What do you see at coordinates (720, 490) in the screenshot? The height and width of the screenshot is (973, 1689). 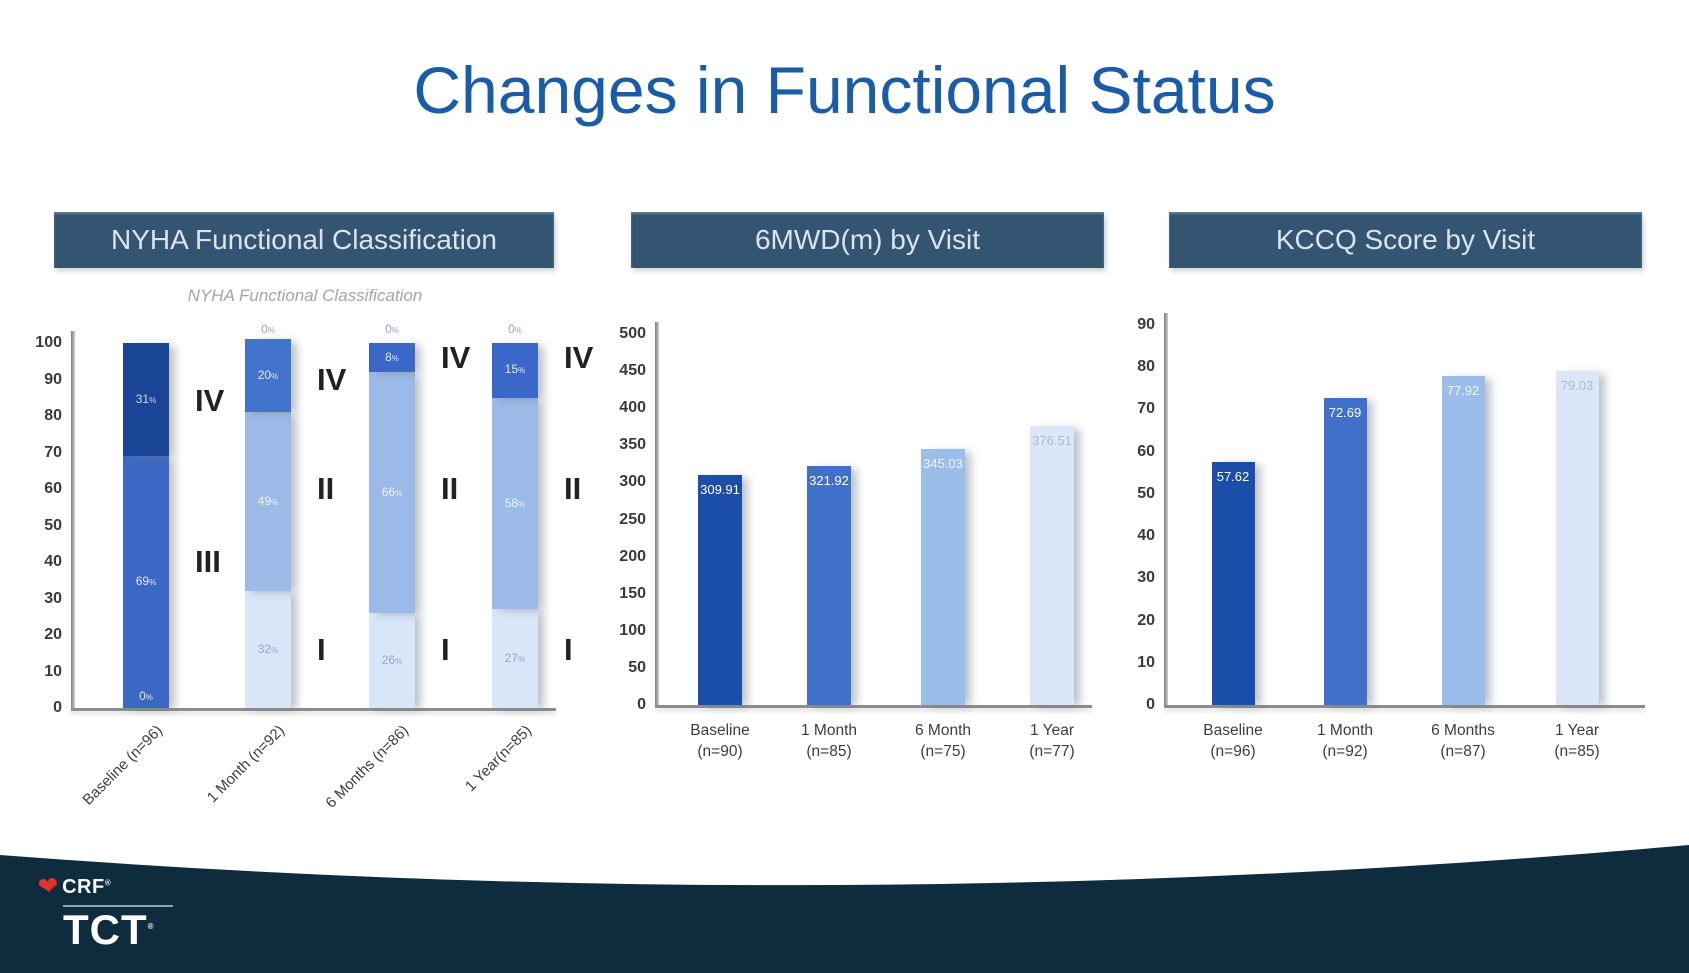 I see `bar-value-label: 309.91` at bounding box center [720, 490].